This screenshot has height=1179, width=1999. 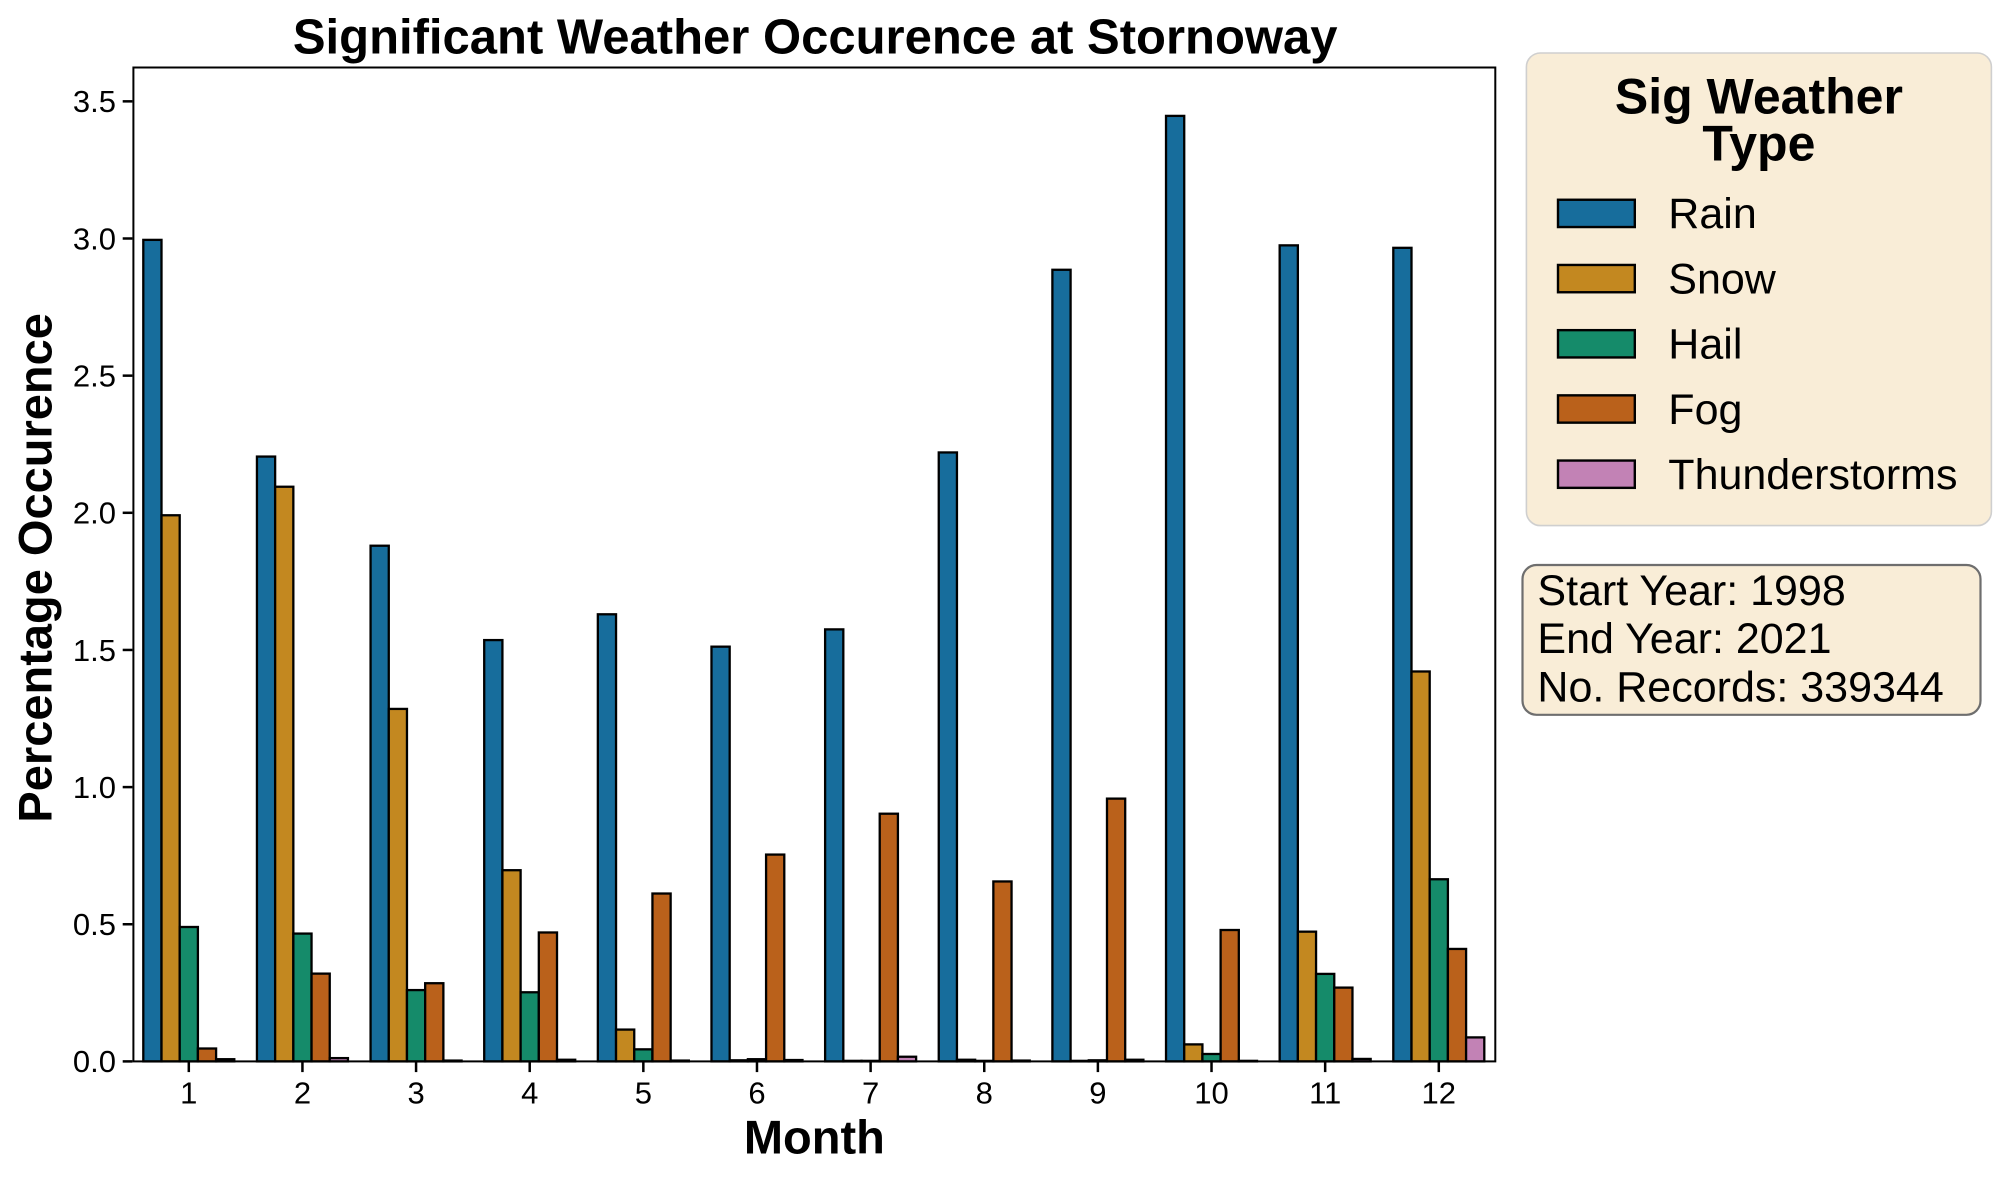 What do you see at coordinates (94, 1061) in the screenshot?
I see `svg-text: 0.0` at bounding box center [94, 1061].